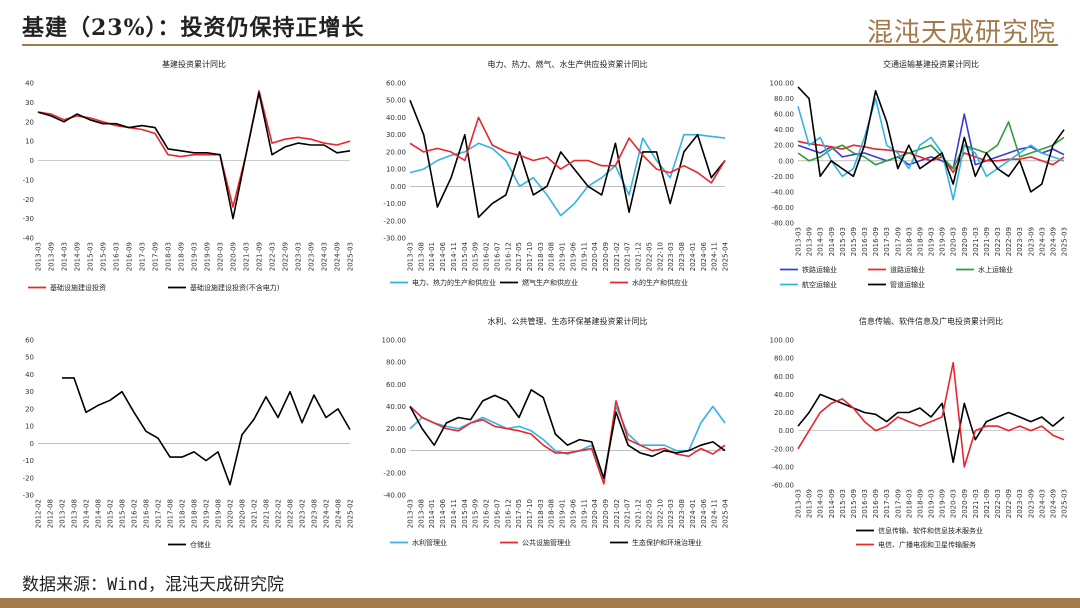  I want to click on x-tick-label: 2024-09, so click(1053, 241).